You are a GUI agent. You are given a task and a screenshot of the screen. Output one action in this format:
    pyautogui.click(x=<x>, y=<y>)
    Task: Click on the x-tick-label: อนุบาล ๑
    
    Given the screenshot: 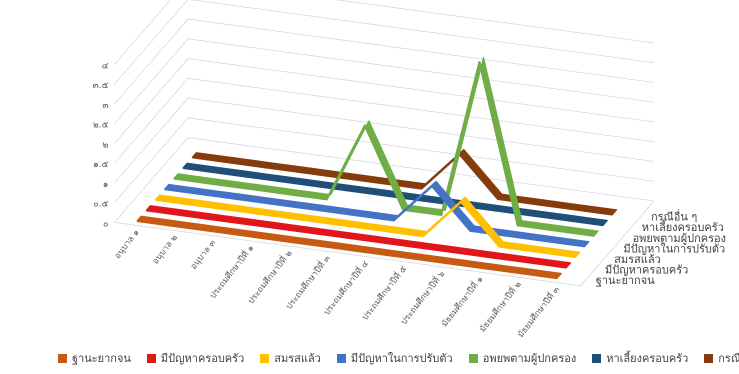 What is the action you would take?
    pyautogui.click(x=127, y=244)
    